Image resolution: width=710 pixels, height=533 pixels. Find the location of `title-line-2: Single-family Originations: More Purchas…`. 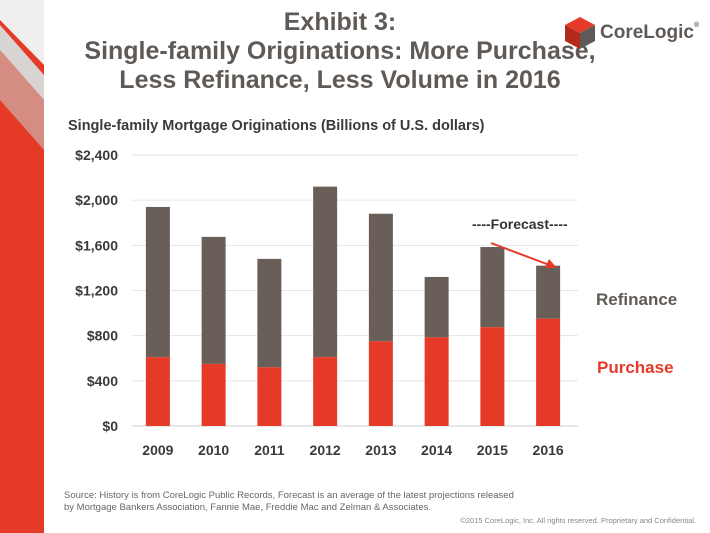

title-line-2: Single-family Originations: More Purchas… is located at coordinates (340, 51).